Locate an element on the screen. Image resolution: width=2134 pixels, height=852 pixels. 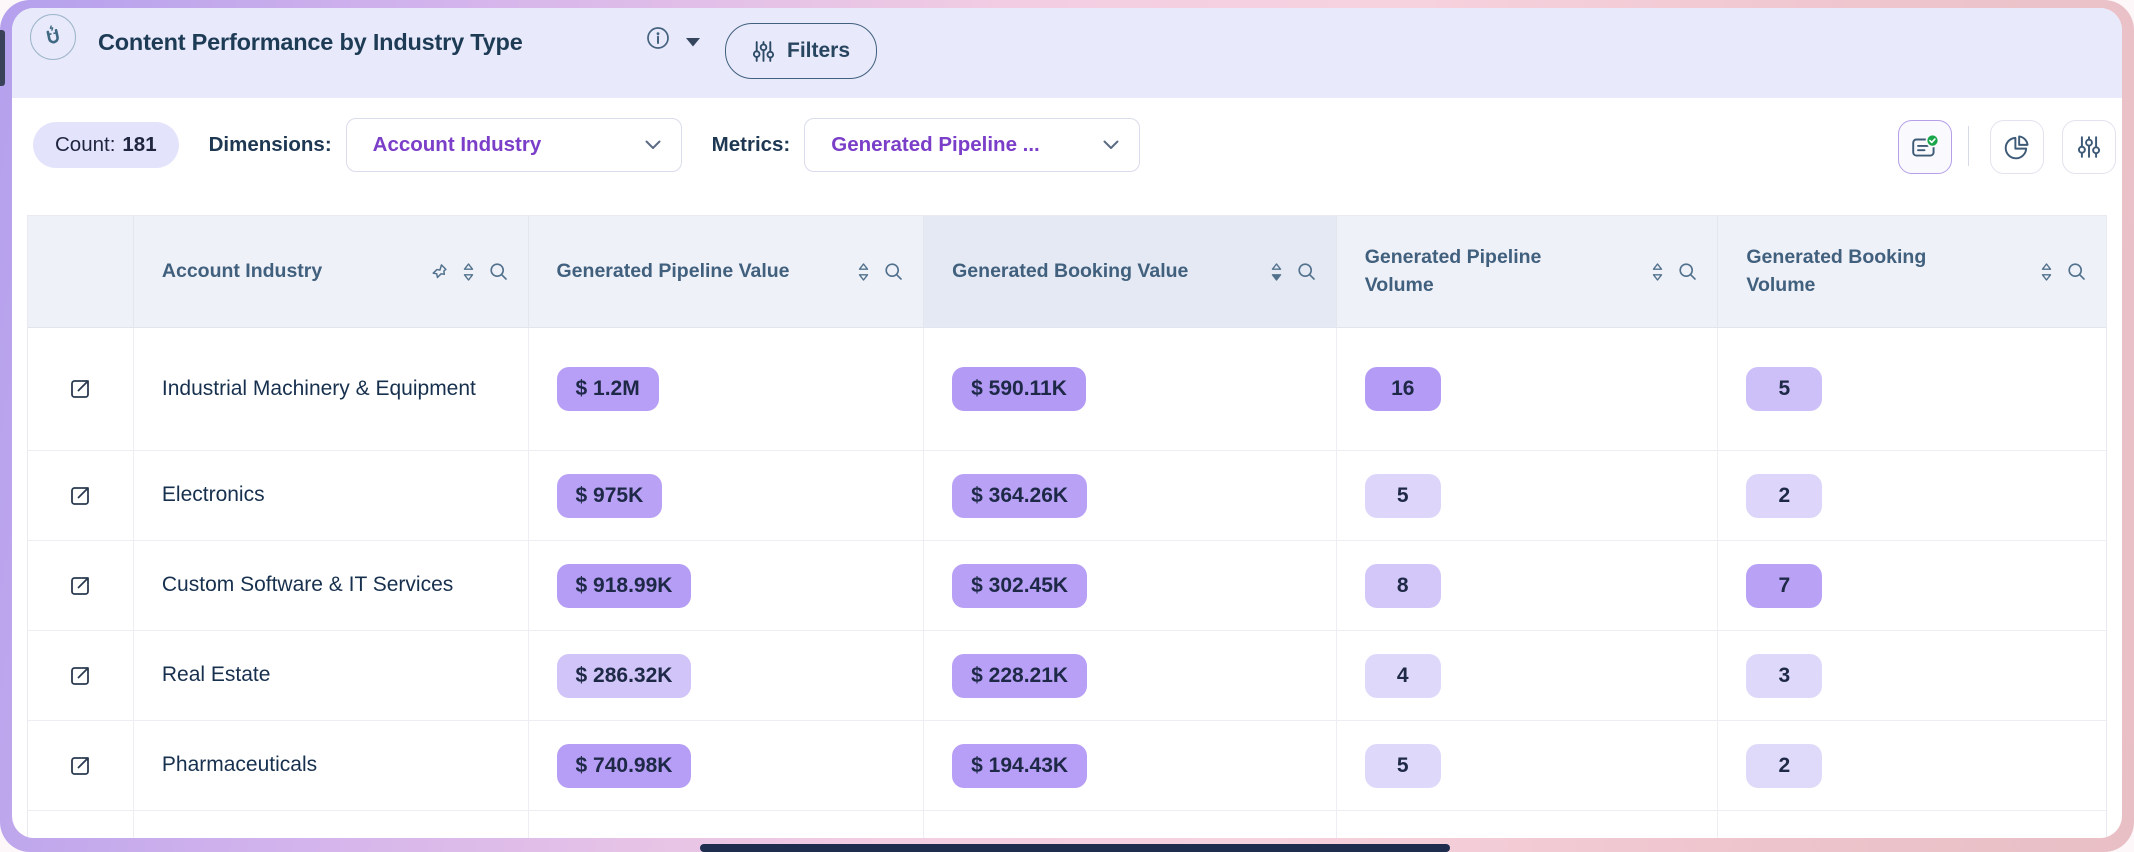
table-view-icon is located at coordinates (1926, 145).